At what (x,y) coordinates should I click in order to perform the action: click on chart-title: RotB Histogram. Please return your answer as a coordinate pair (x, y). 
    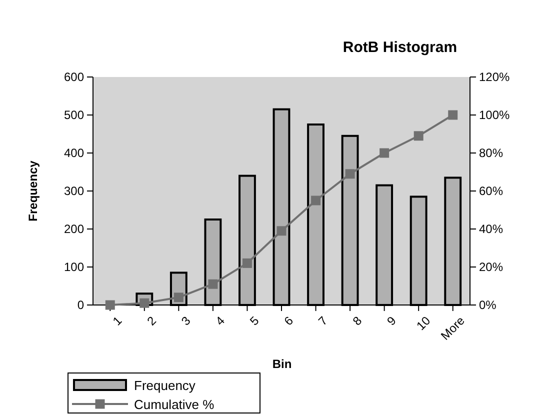
    Looking at the image, I should click on (400, 47).